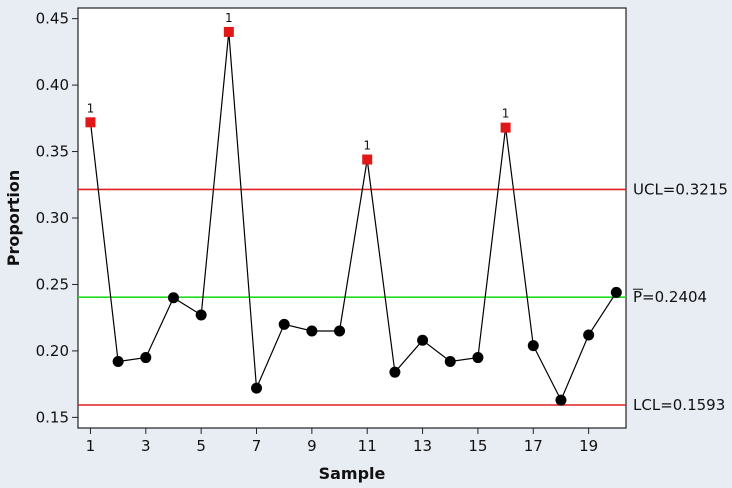  I want to click on x-tick-label: 5, so click(201, 446).